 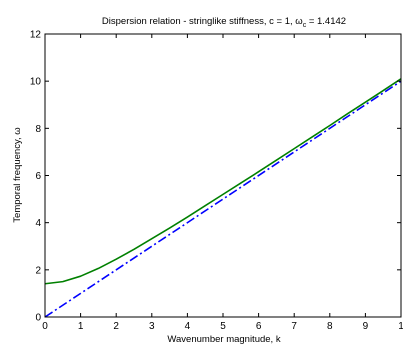 What do you see at coordinates (294, 326) in the screenshot?
I see `x-tick-label: 7` at bounding box center [294, 326].